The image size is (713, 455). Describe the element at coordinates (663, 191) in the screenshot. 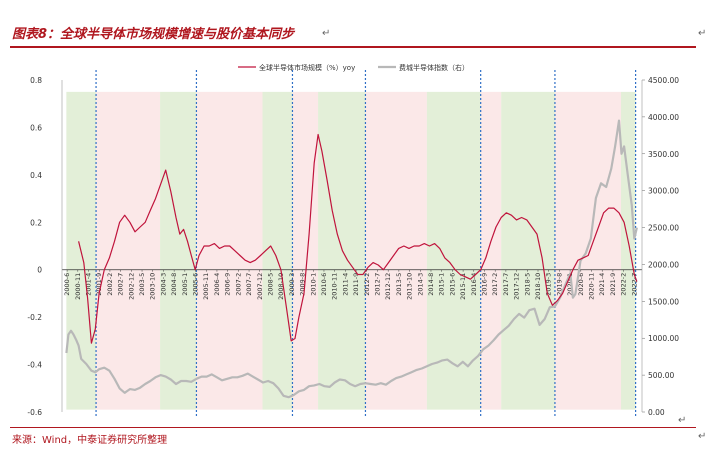

I see `y-right-tick-label: 3000.00` at that location.